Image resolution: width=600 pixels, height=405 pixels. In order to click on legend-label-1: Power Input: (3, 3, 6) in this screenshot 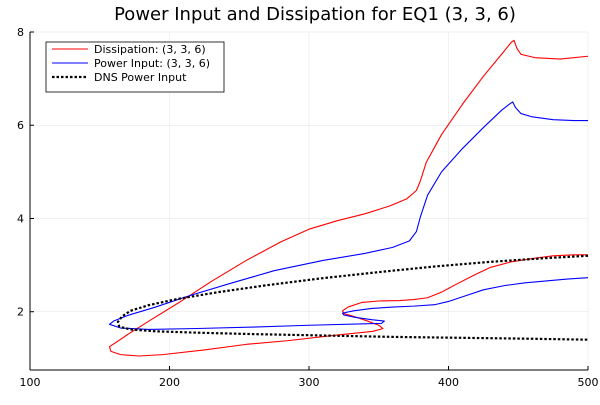, I will do `click(152, 63)`.